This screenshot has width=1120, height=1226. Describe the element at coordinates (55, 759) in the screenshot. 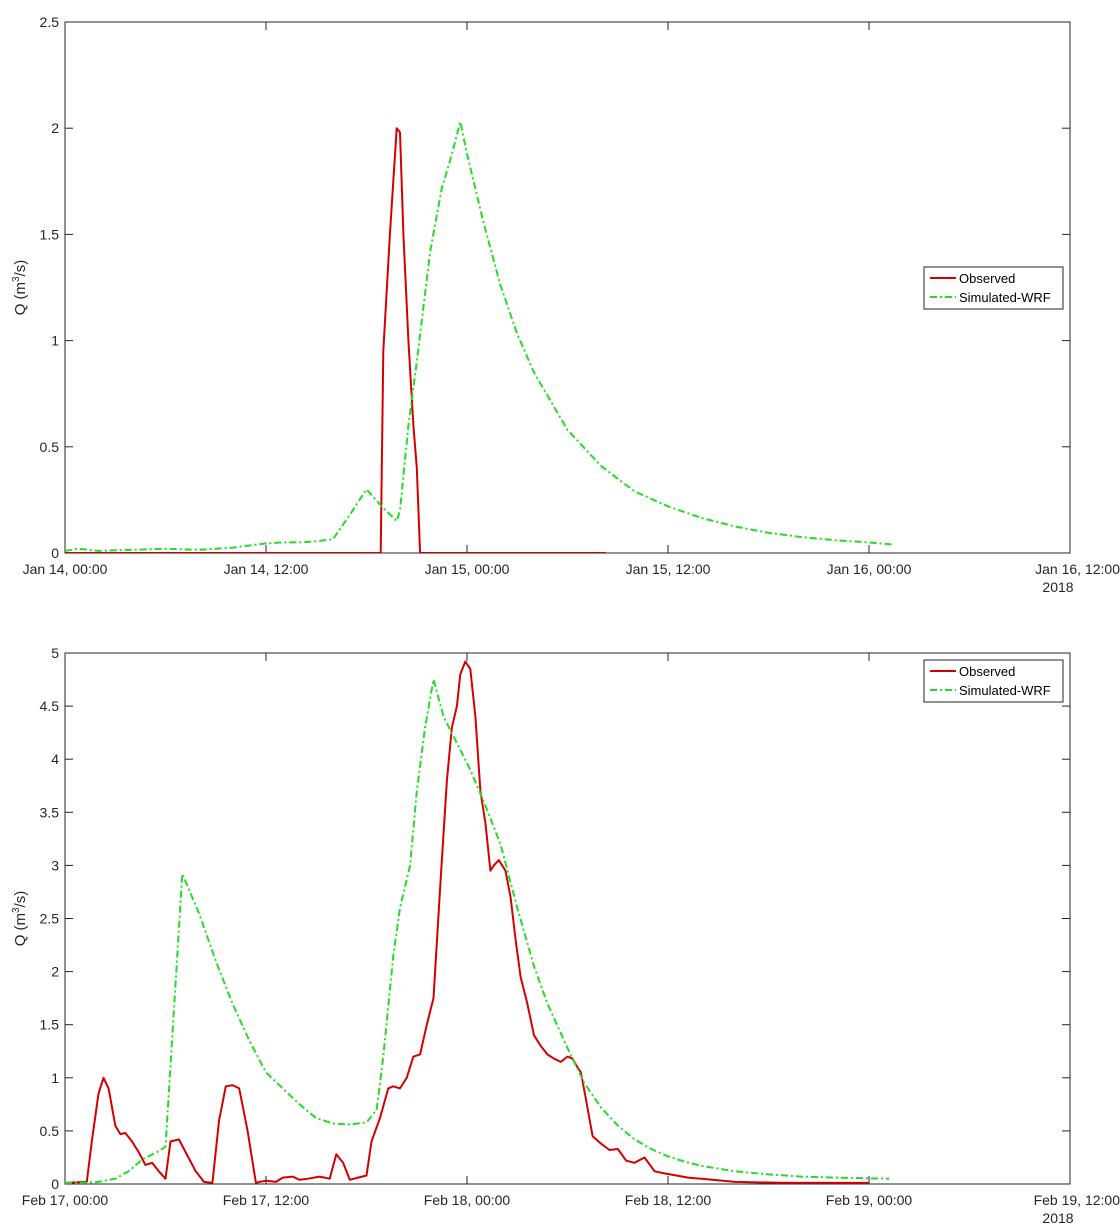

I see `y-tick-label: 4` at that location.